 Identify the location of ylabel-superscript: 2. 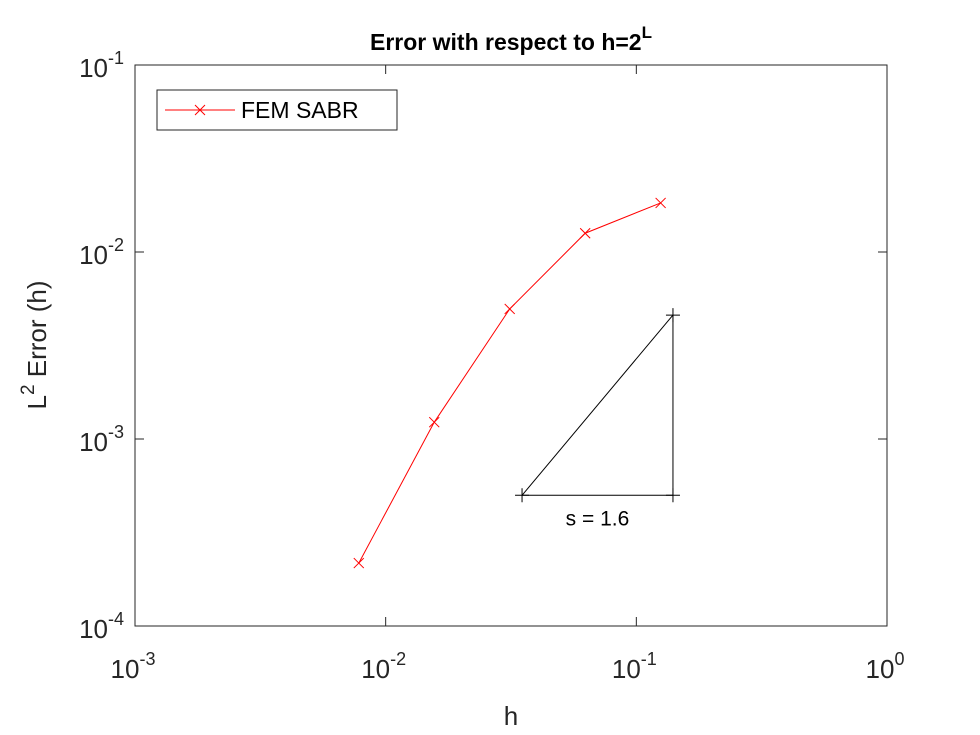
(28, 389).